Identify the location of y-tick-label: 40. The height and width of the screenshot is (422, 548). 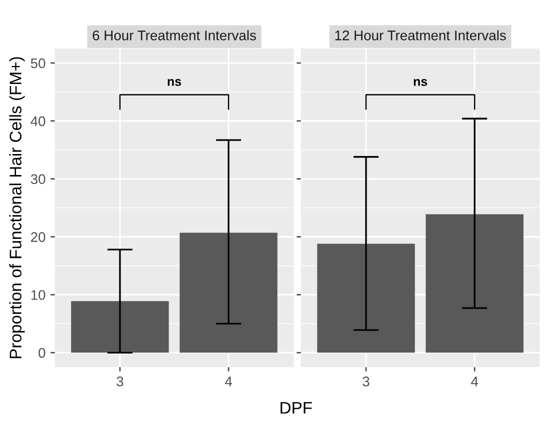
(38, 121).